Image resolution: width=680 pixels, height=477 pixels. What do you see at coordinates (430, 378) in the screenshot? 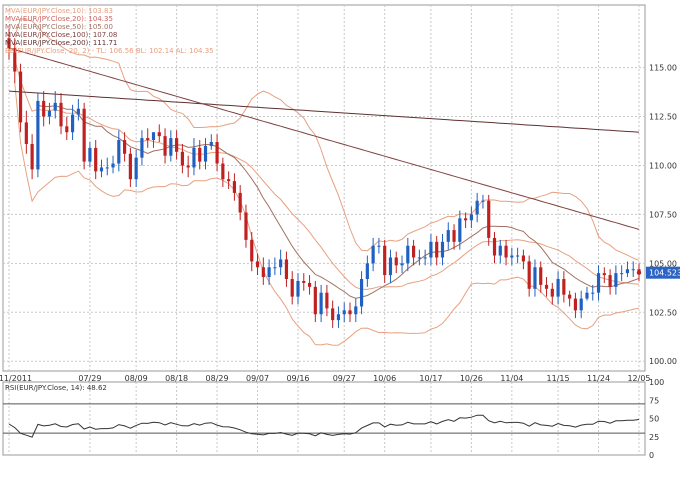
I see `x-tick-label: 10/17` at bounding box center [430, 378].